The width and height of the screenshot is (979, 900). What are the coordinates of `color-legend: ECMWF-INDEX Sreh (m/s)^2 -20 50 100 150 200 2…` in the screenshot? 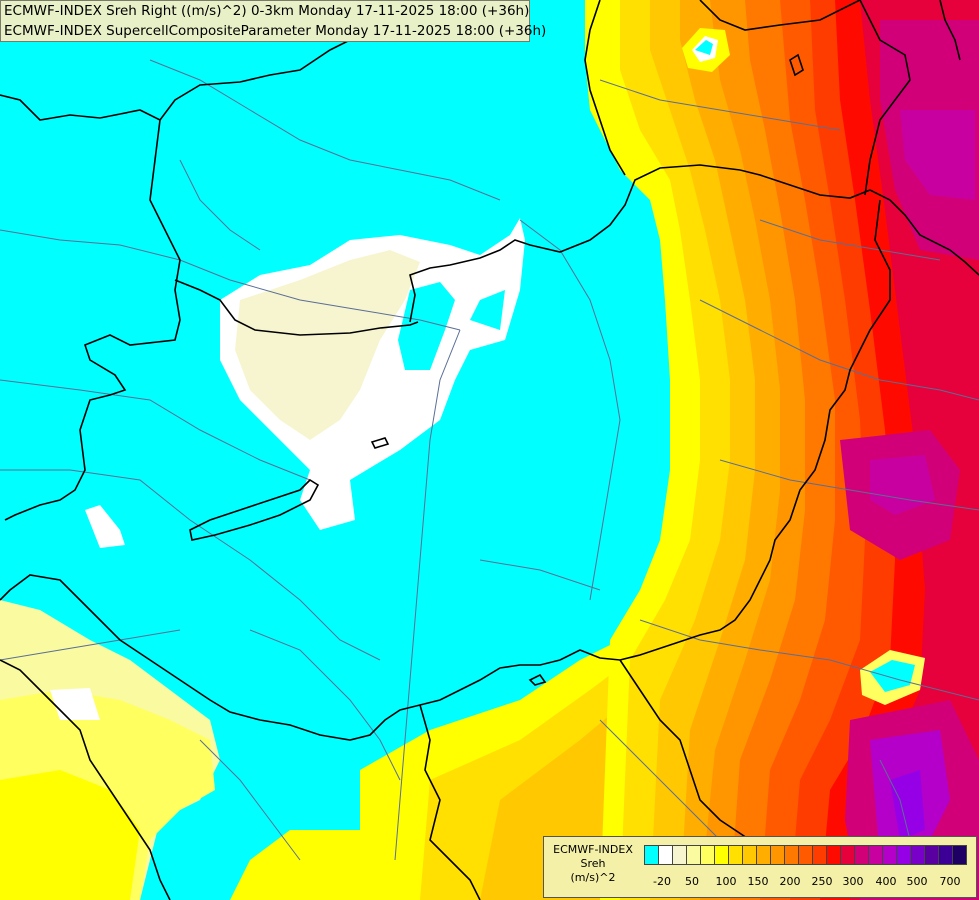 It's located at (760, 867).